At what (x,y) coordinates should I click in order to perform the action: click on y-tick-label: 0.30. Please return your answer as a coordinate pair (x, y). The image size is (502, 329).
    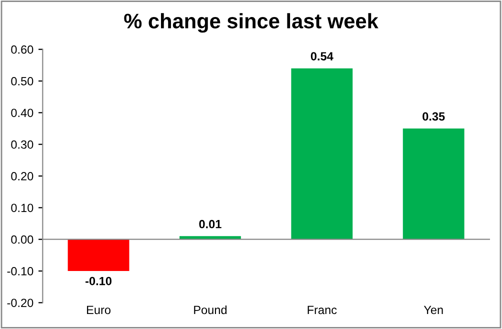
    Looking at the image, I should click on (22, 144).